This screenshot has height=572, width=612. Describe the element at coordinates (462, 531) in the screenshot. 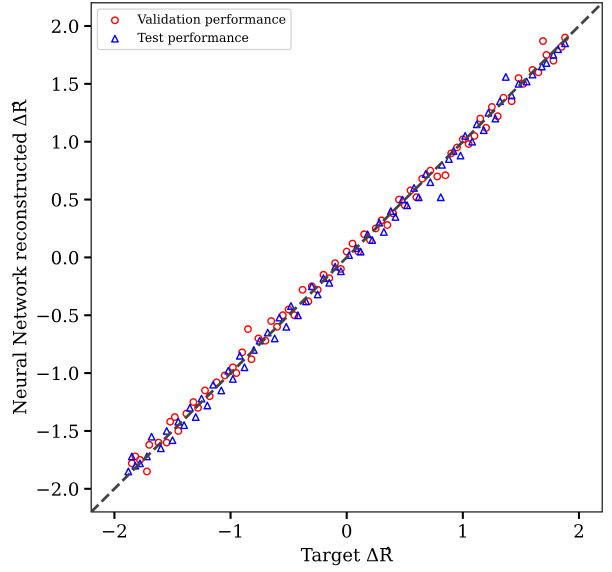

I see `x-tick-label: 1` at that location.